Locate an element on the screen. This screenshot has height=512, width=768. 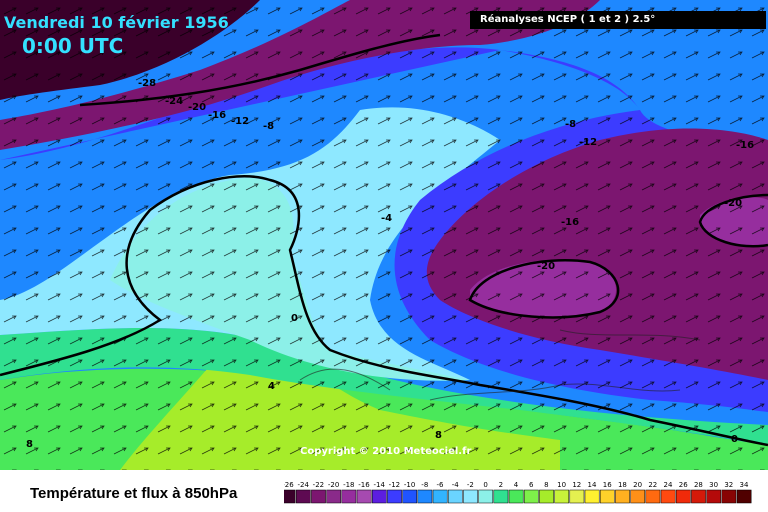
legend-tick-label: 26 is located at coordinates (683, 485).